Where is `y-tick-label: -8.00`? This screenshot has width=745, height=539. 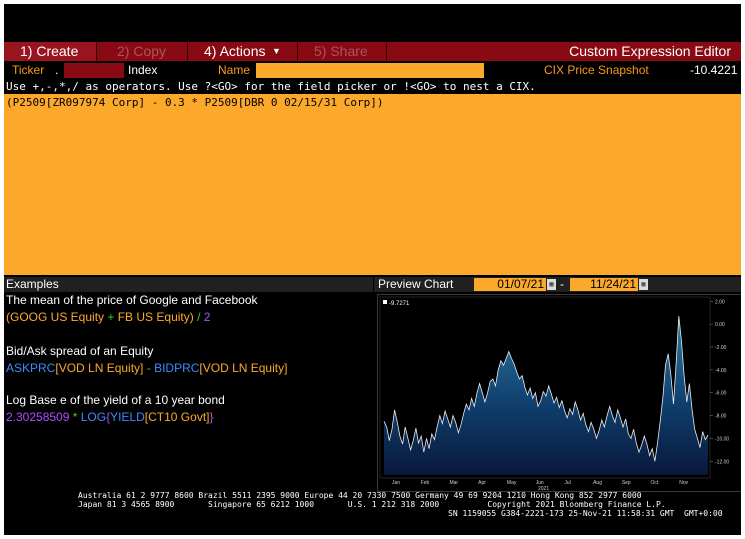 y-tick-label: -8.00 is located at coordinates (721, 417).